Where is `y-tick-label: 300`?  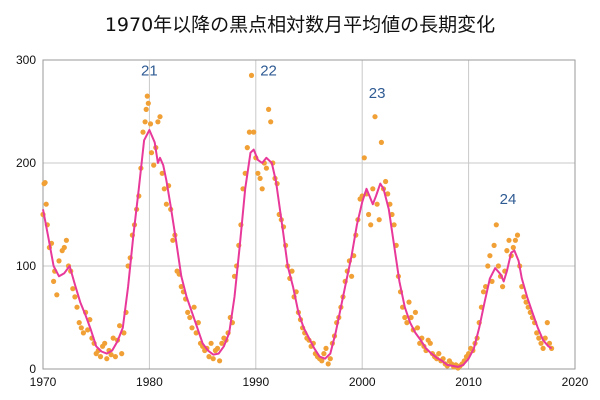 y-tick-label: 300 is located at coordinates (26, 60).